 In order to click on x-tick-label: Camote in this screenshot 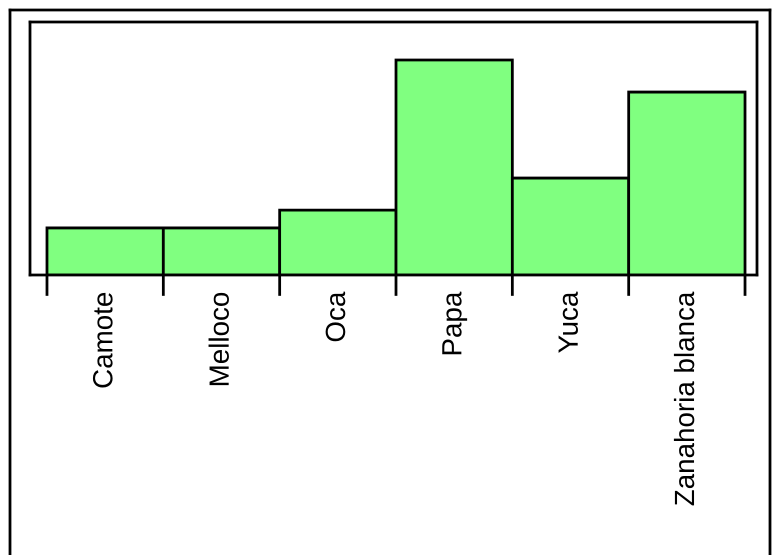, I will do `click(102, 340)`.